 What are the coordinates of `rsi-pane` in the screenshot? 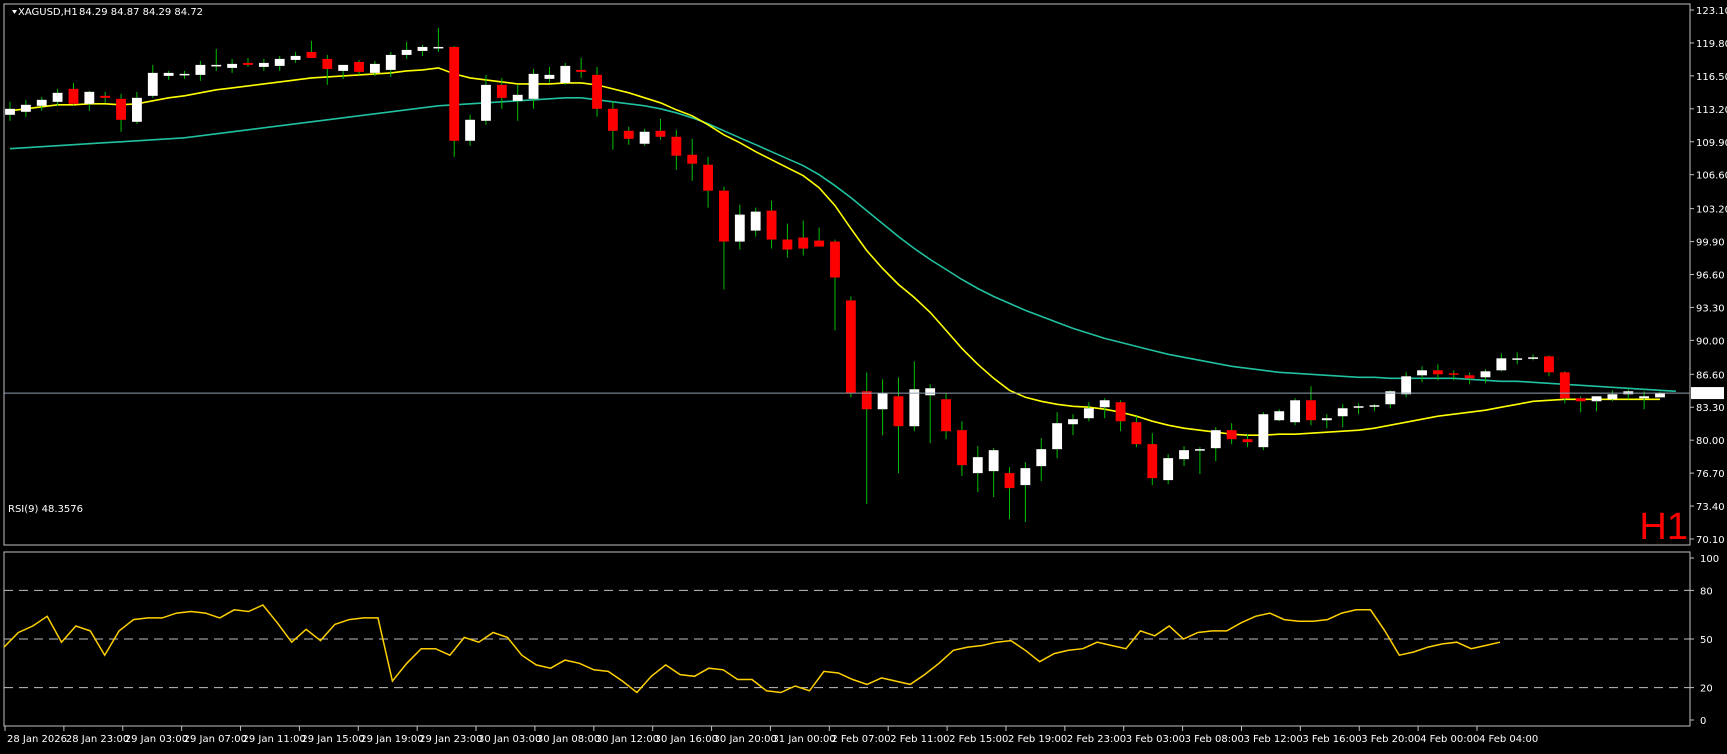 It's located at (846, 641).